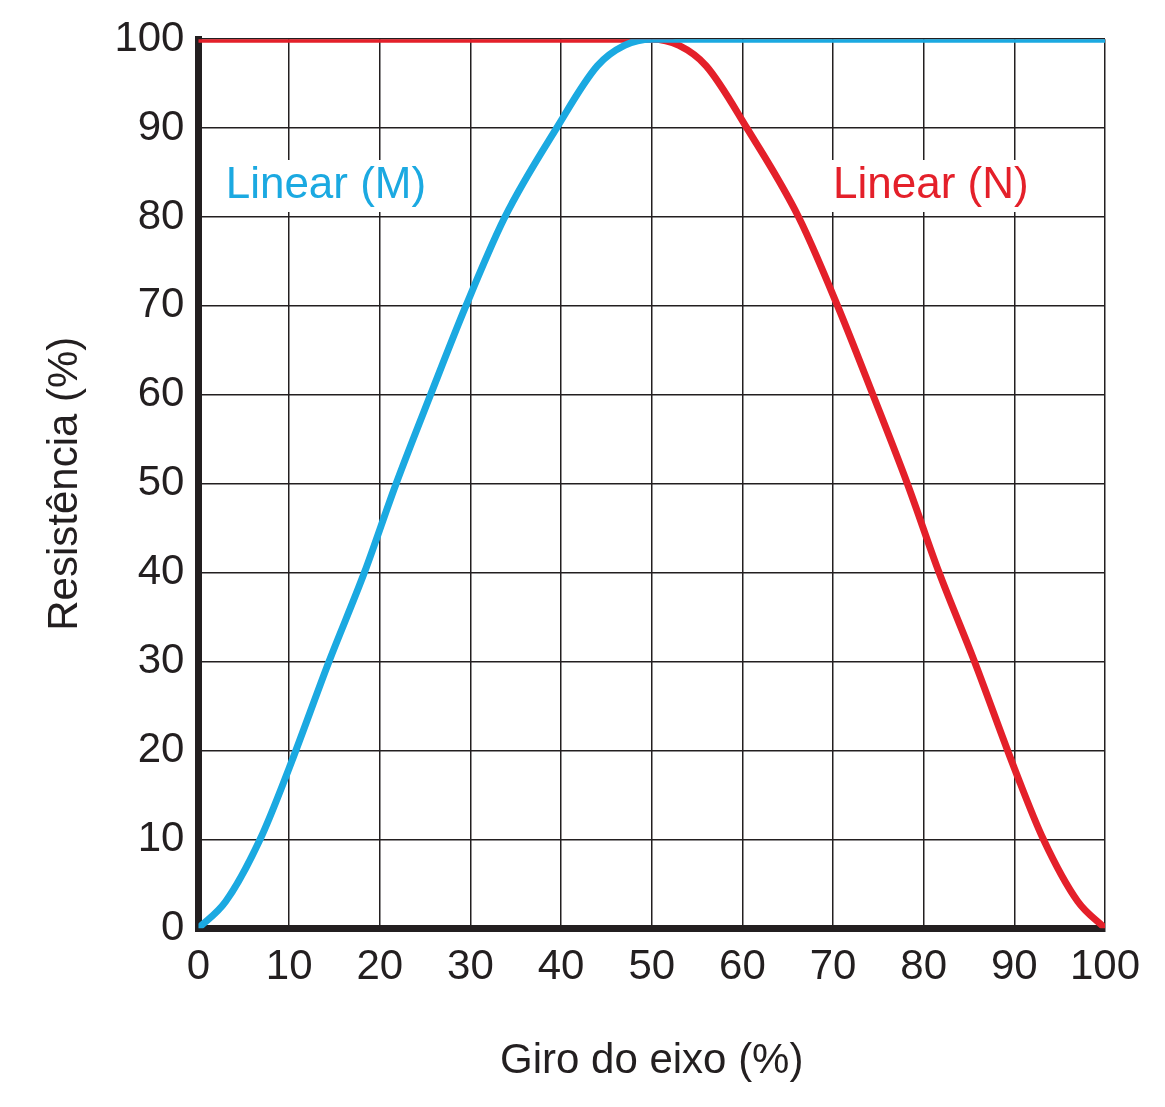 This screenshot has width=1165, height=1107. What do you see at coordinates (62, 483) in the screenshot?
I see `y-axis-title: Resistência (%)` at bounding box center [62, 483].